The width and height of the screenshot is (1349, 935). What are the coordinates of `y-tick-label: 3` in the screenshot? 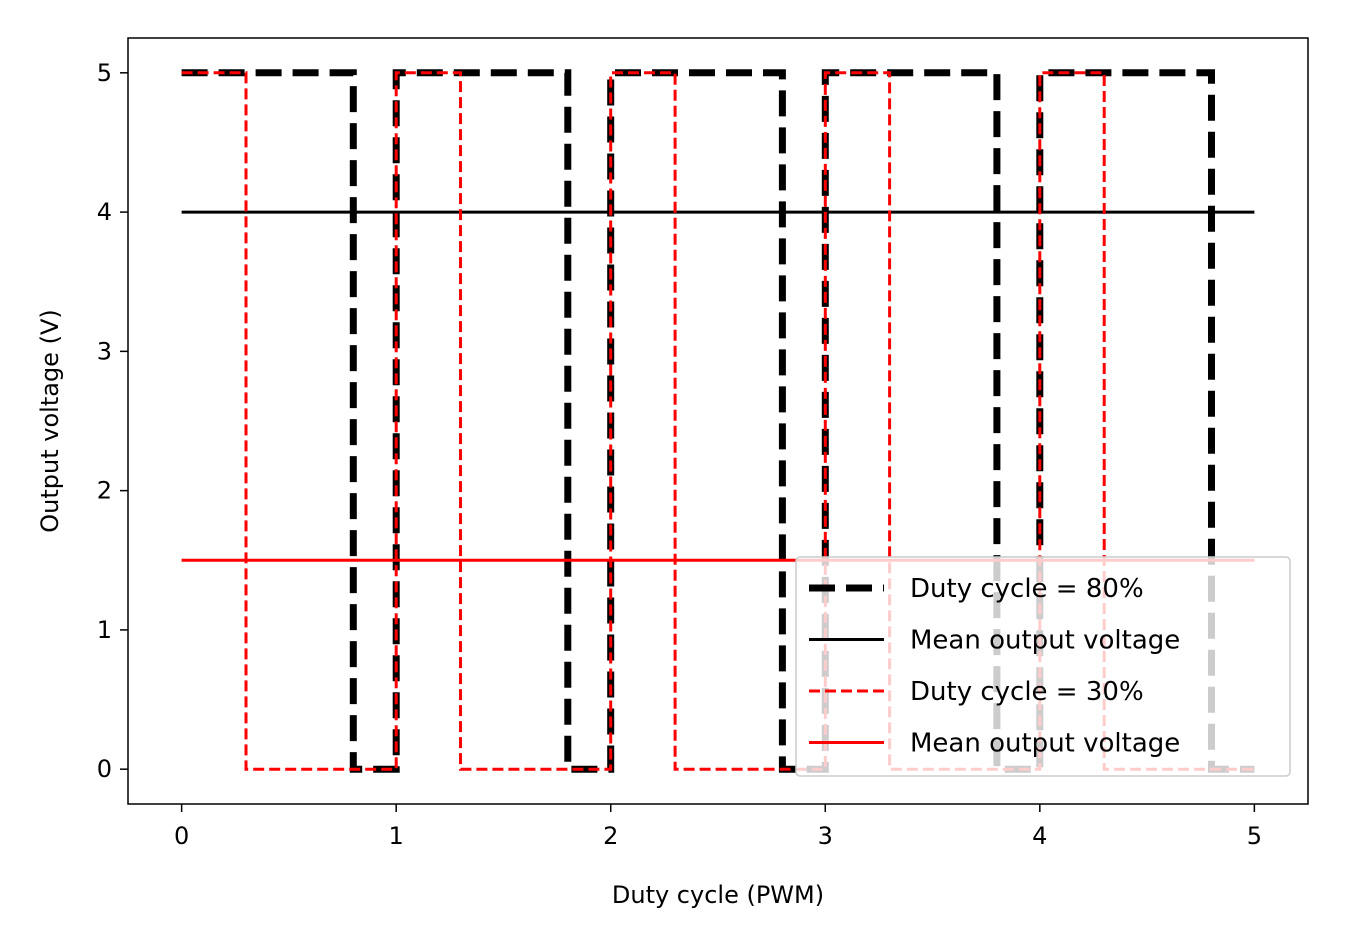 It's located at (104, 351).